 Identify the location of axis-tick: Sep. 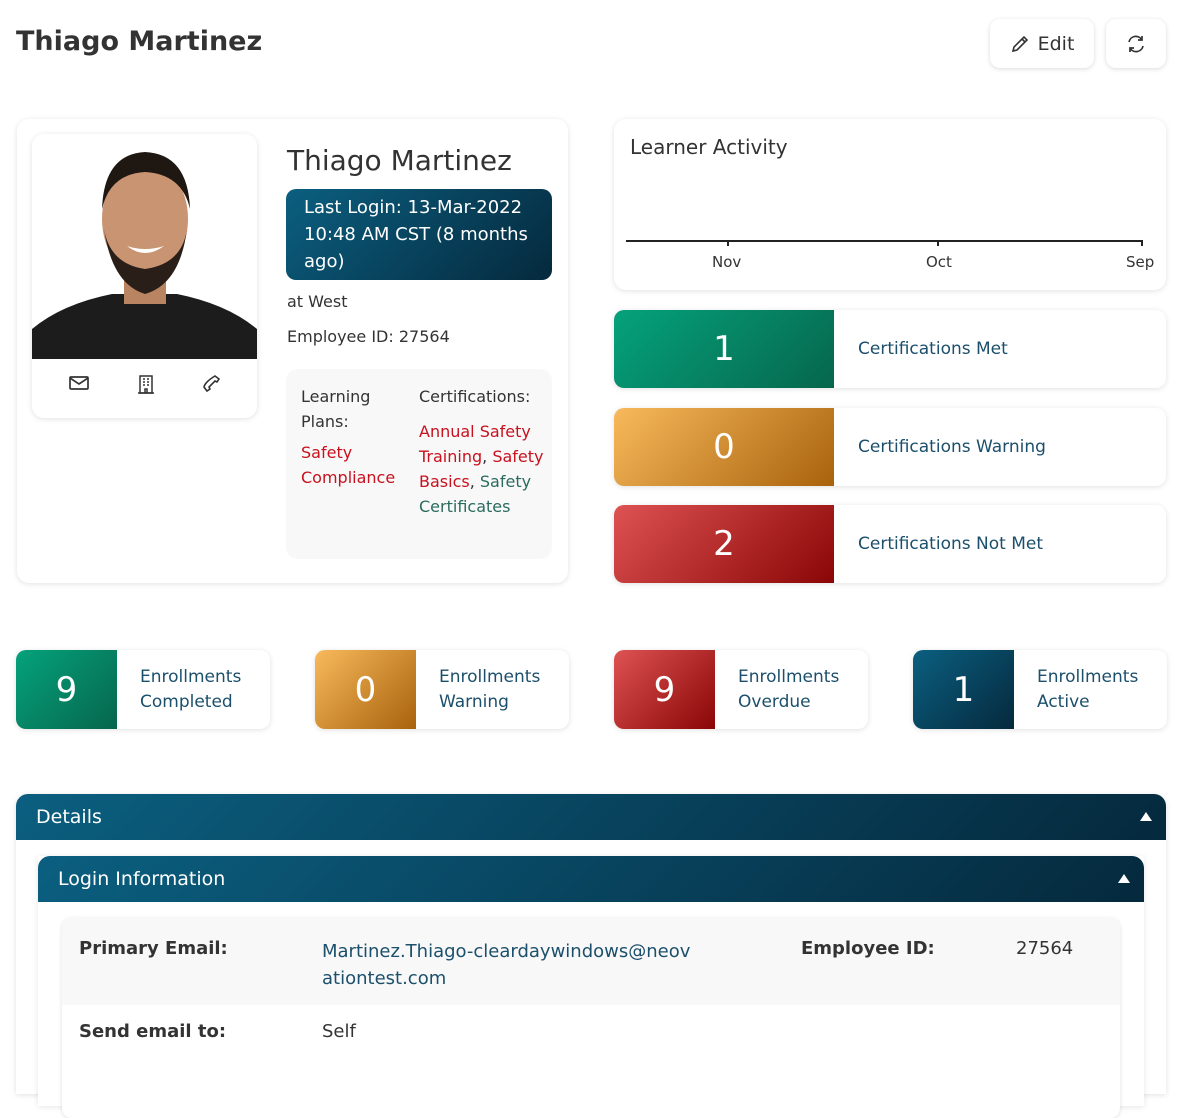
(1140, 262).